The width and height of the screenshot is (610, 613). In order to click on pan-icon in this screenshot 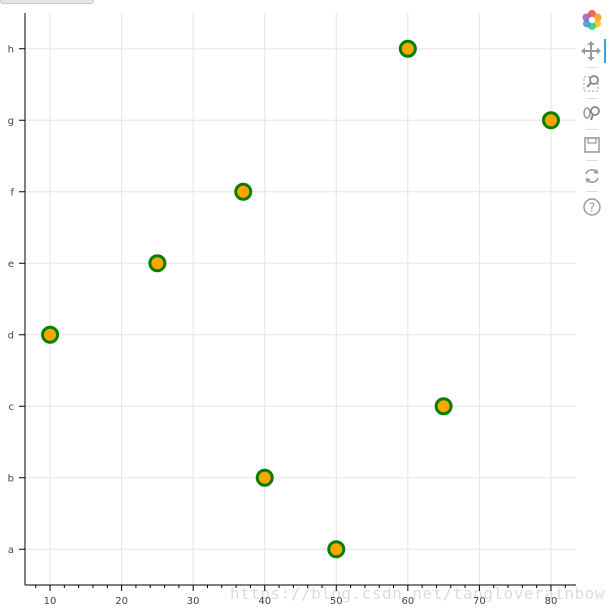, I will do `click(592, 51)`.